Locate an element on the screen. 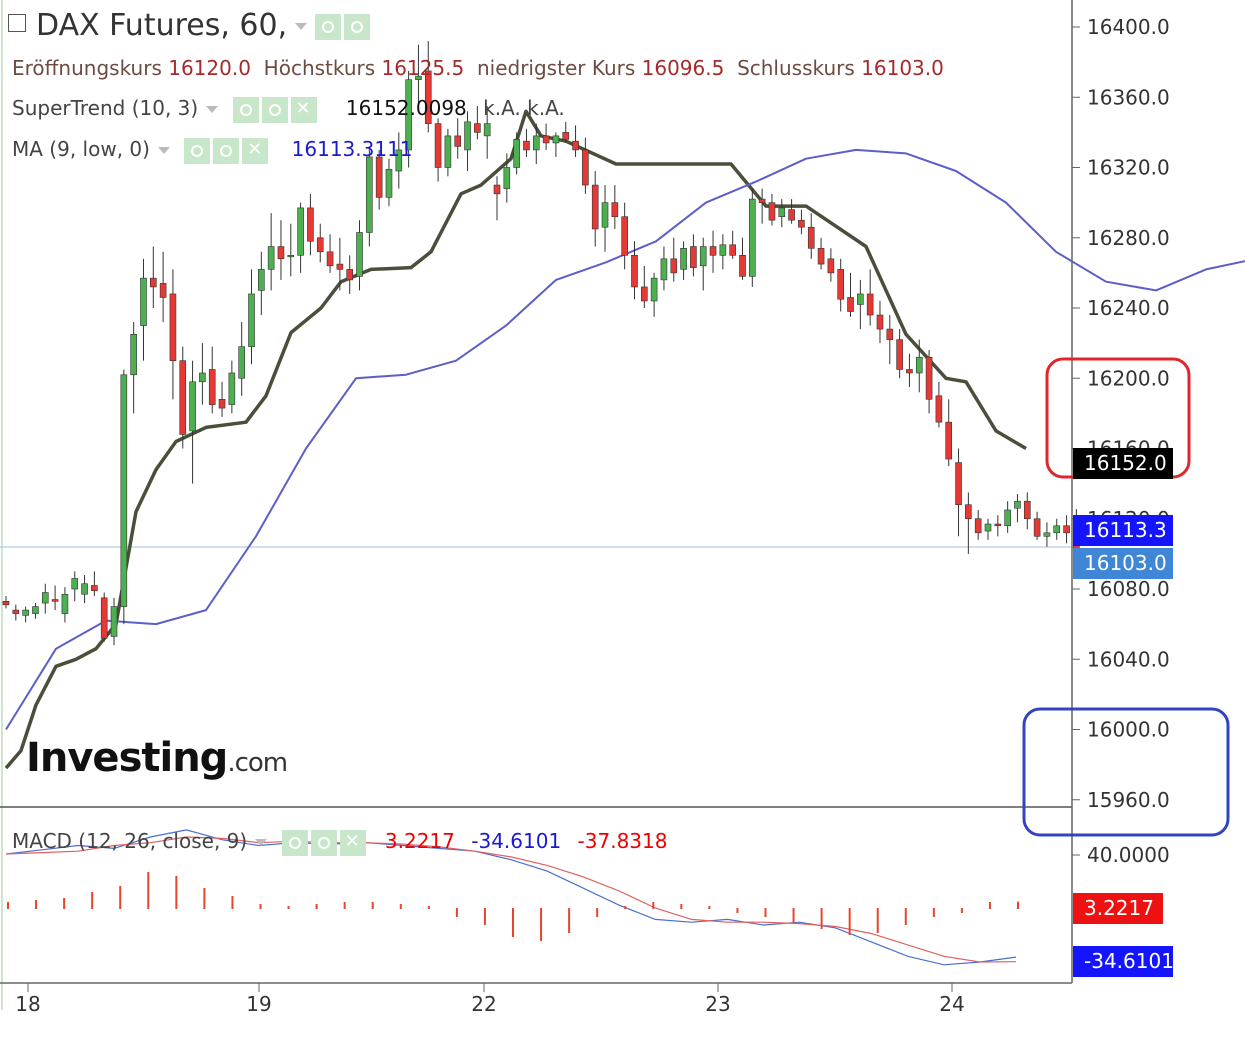 The width and height of the screenshot is (1245, 1059). signal-line is located at coordinates (511, 899).